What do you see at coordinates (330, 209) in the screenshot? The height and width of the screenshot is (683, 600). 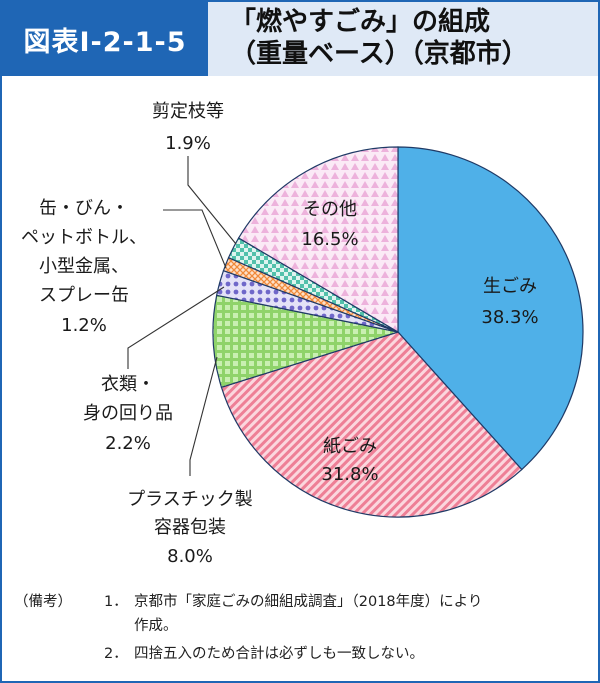 I see `label-sonota-name: その他` at bounding box center [330, 209].